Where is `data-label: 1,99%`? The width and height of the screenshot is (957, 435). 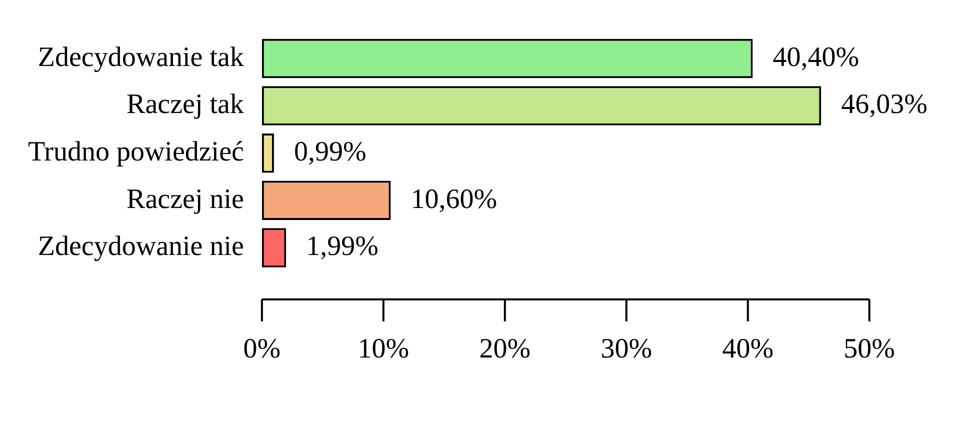
data-label: 1,99% is located at coordinates (342, 246).